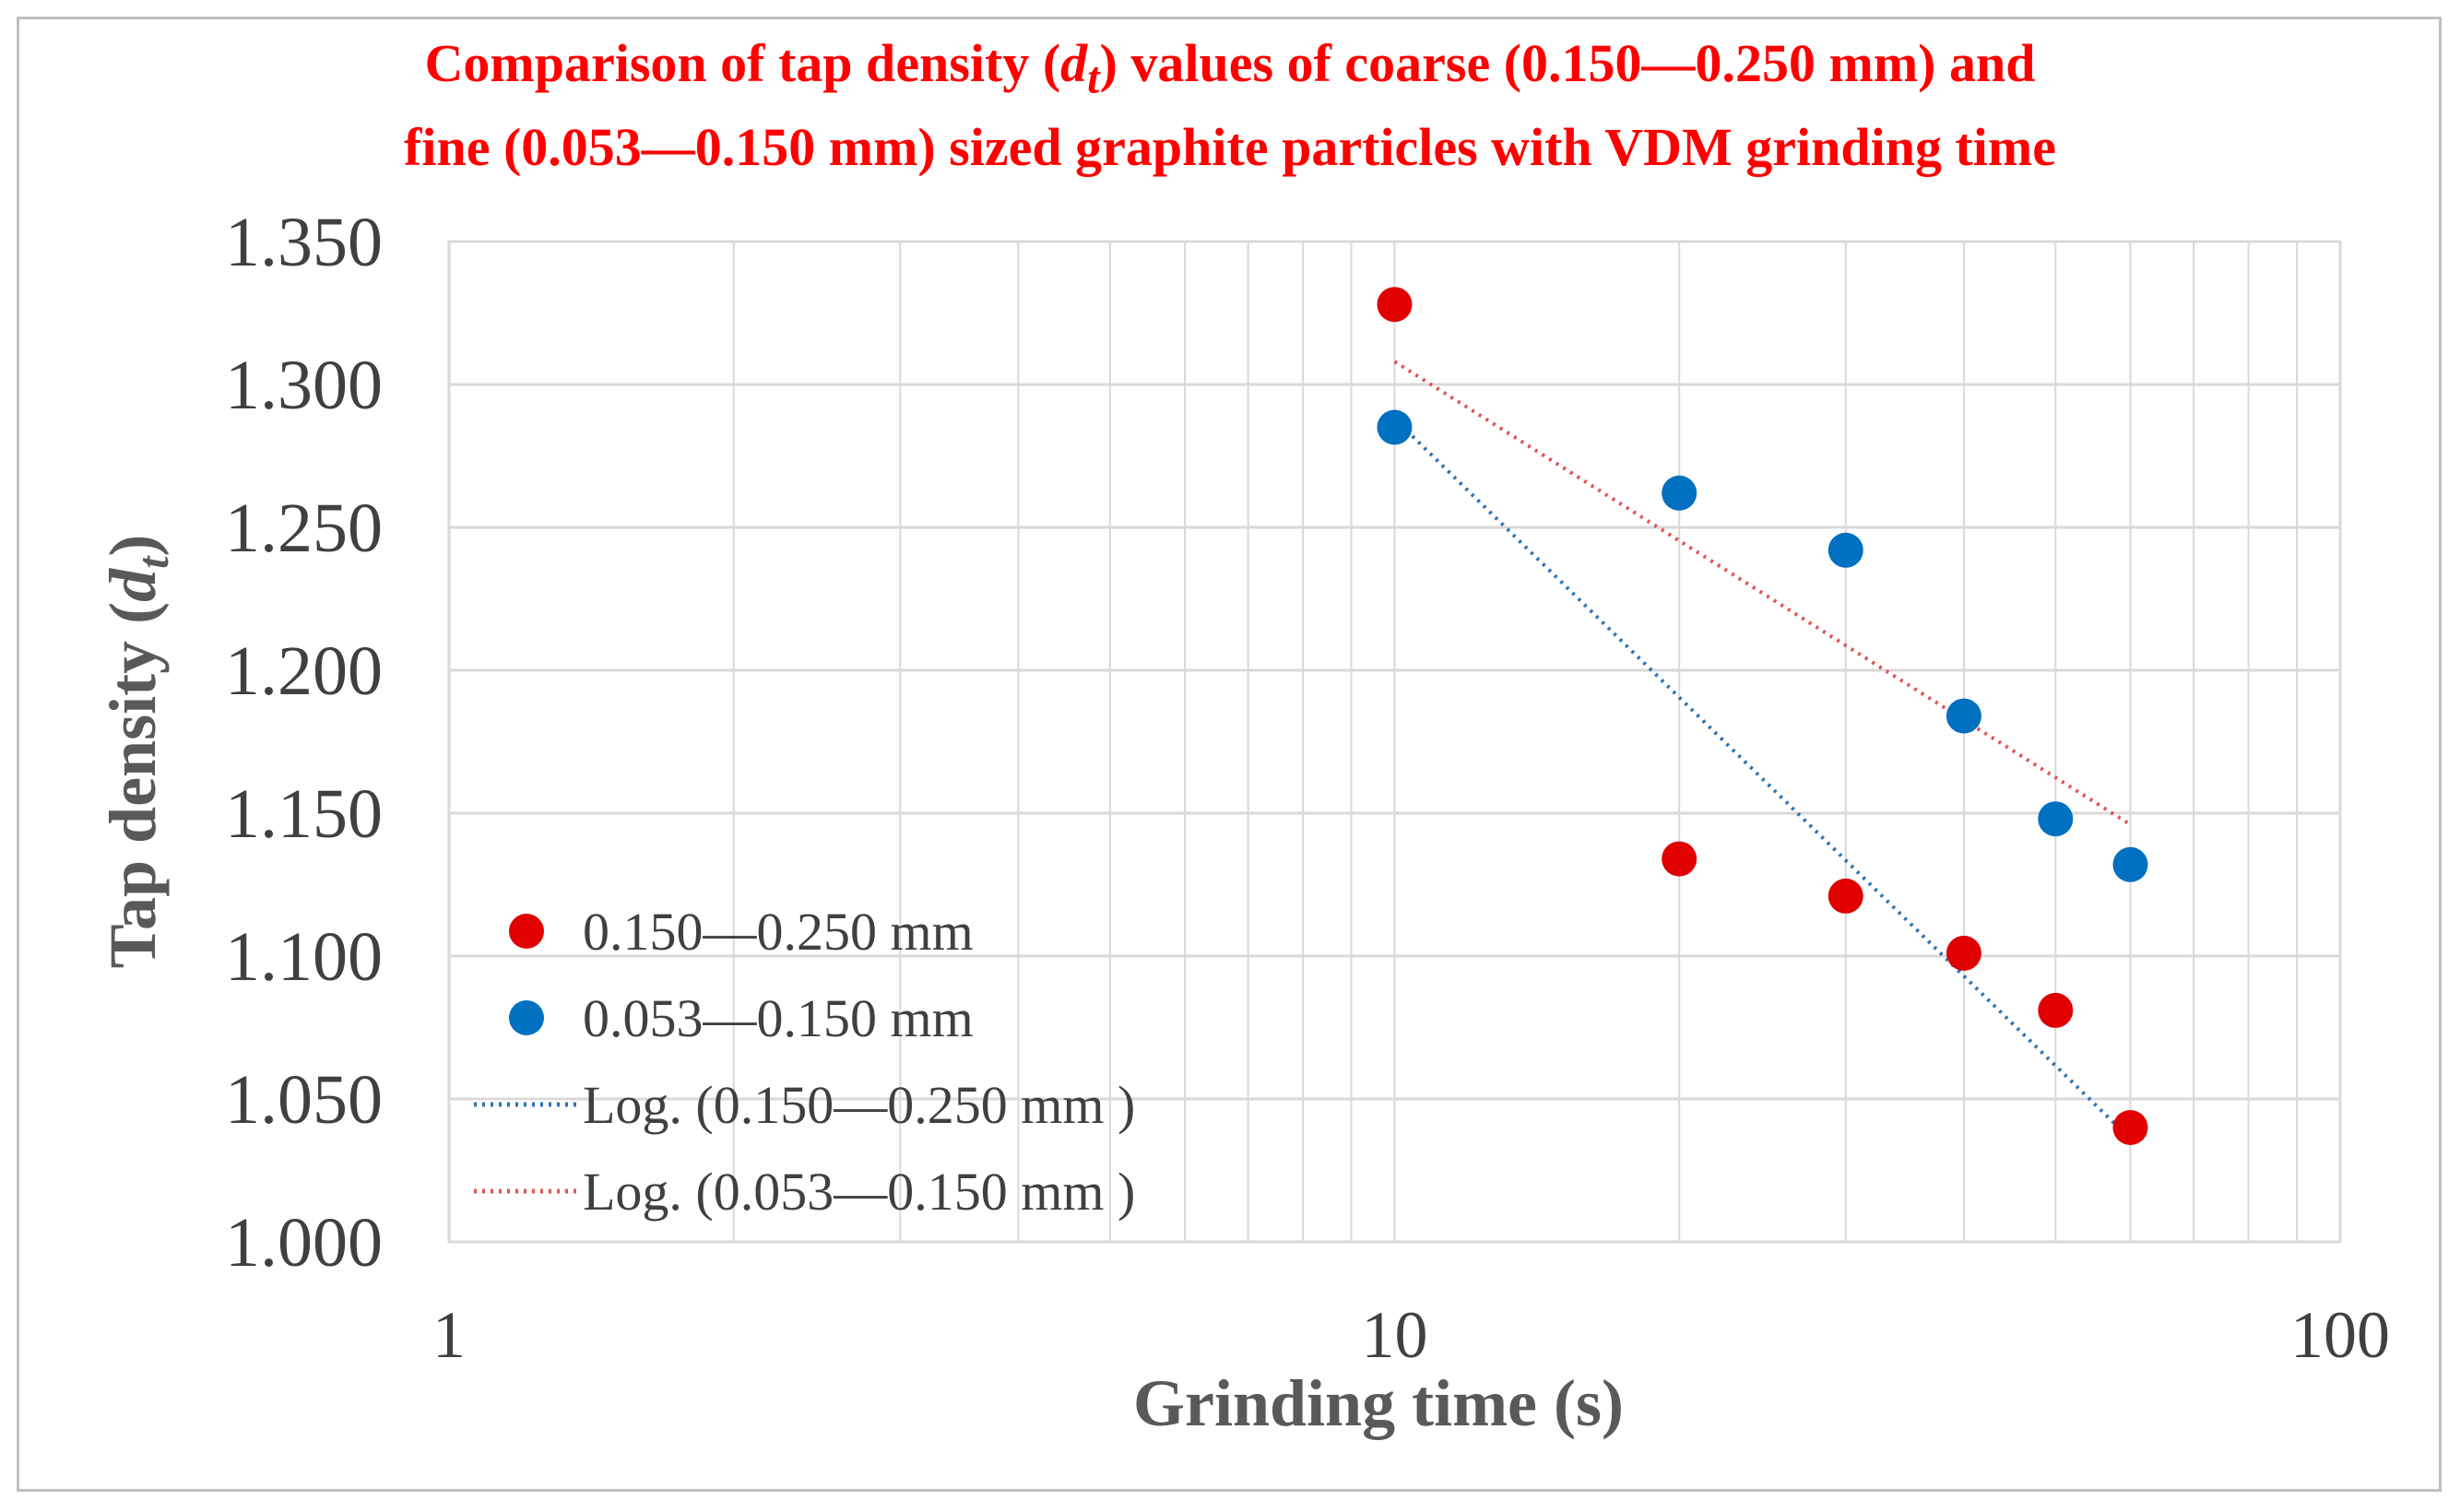  I want to click on y-tick-label-0: 1.000, so click(304, 1243).